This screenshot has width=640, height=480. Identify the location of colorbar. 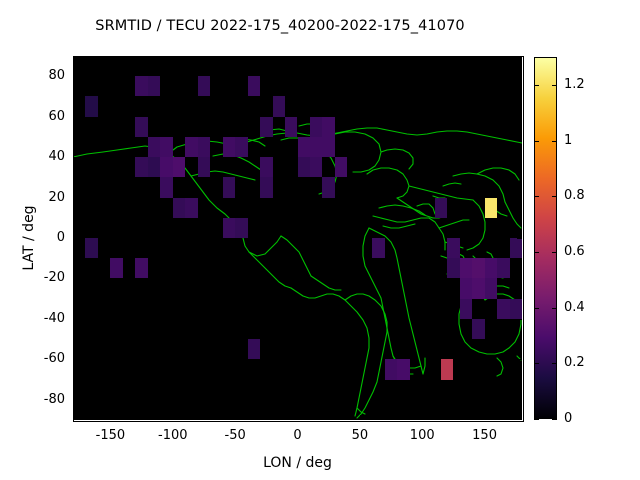
(545, 238).